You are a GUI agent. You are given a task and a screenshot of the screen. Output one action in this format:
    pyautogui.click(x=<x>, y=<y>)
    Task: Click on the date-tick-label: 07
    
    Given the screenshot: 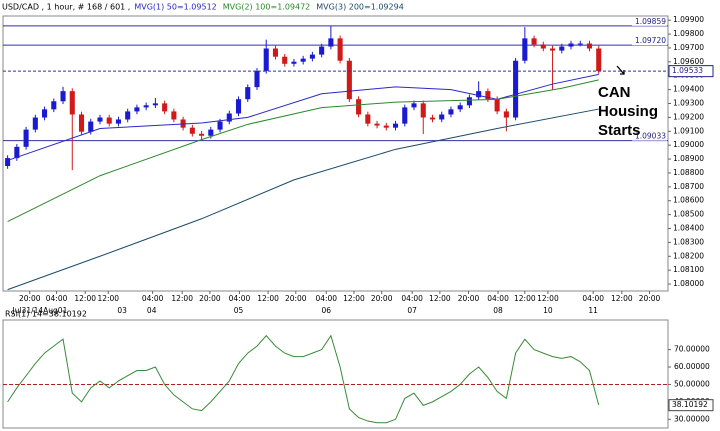 What is the action you would take?
    pyautogui.click(x=412, y=310)
    